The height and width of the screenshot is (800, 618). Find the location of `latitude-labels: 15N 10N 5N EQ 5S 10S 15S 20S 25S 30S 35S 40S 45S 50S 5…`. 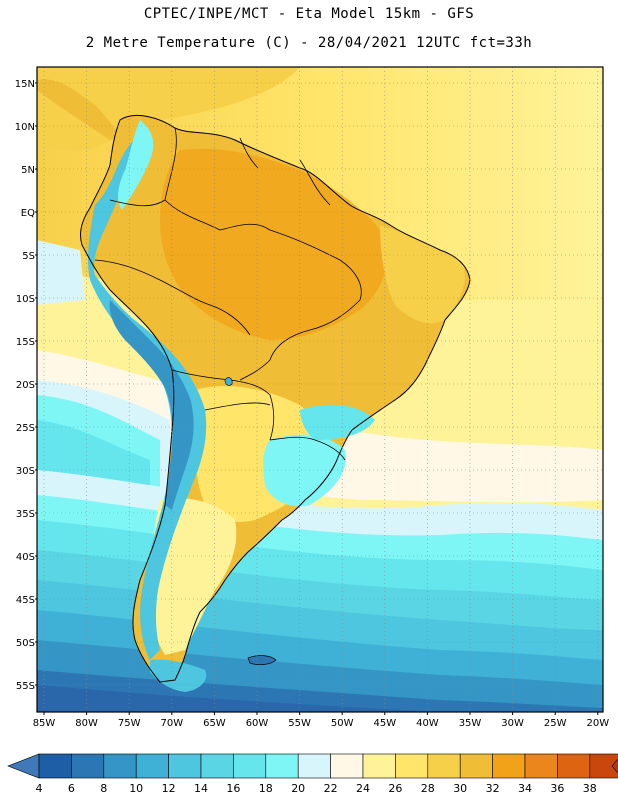

latitude-labels: 15N 10N 5N EQ 5S 10S 15S 20S 25S 30S 35S 40S 45S 50S 5… is located at coordinates (26, 385).